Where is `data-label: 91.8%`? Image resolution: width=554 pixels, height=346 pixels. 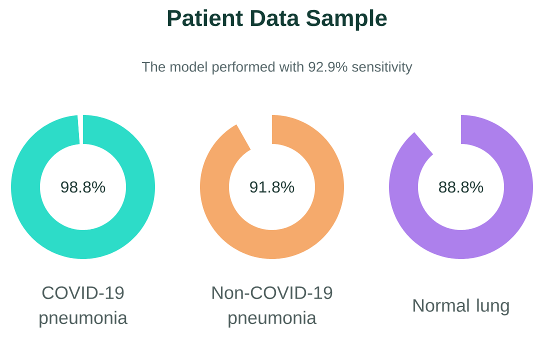 data-label: 91.8% is located at coordinates (272, 187).